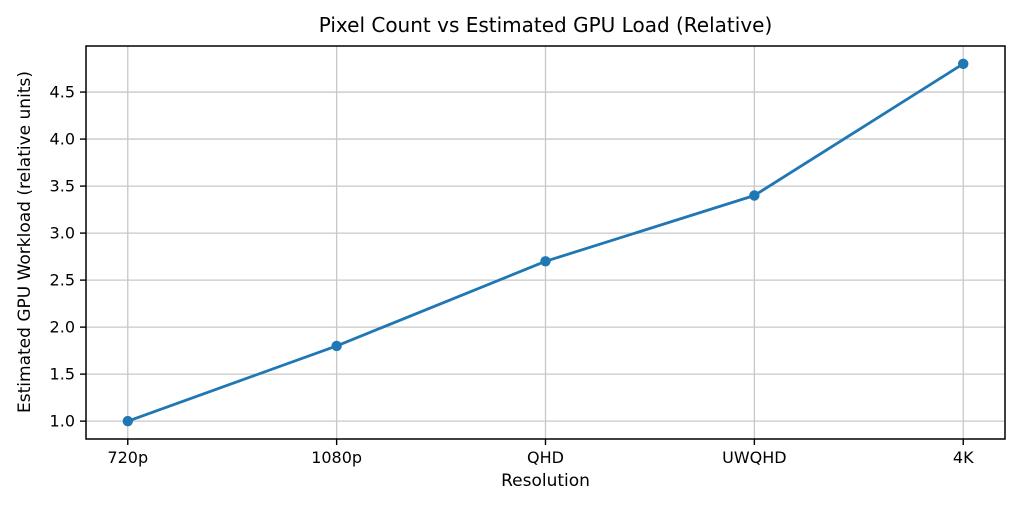 Image resolution: width=1024 pixels, height=512 pixels. What do you see at coordinates (336, 457) in the screenshot?
I see `x-tick-label: 1080p` at bounding box center [336, 457].